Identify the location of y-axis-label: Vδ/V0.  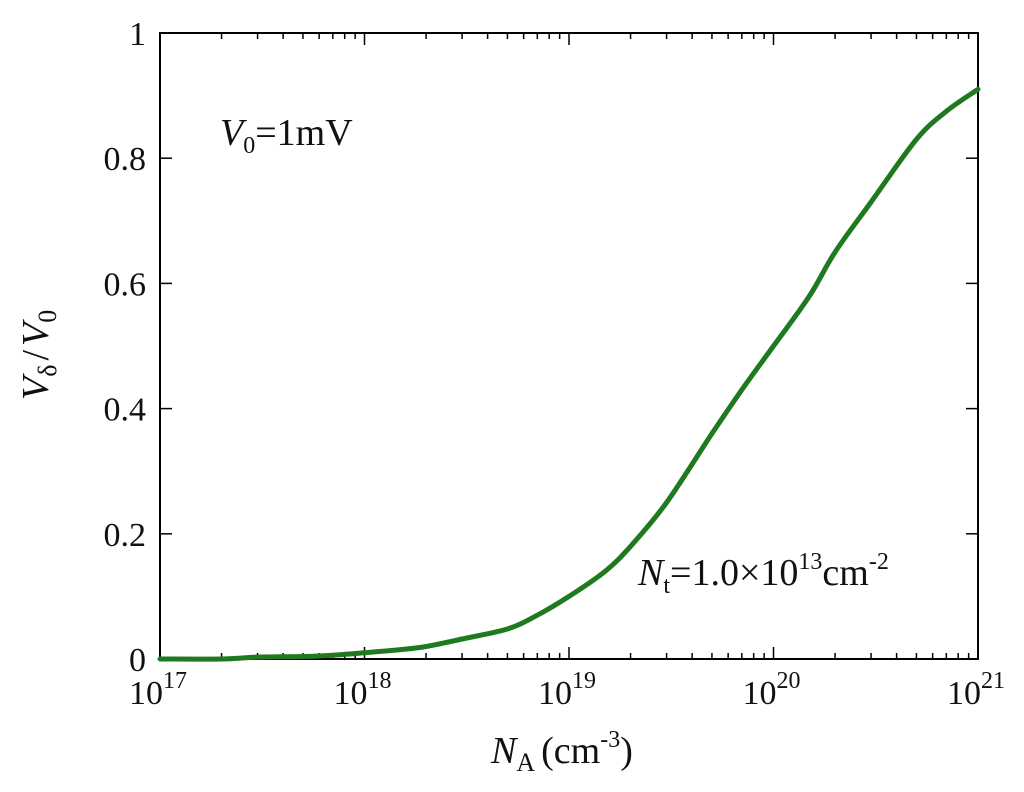
(38, 355).